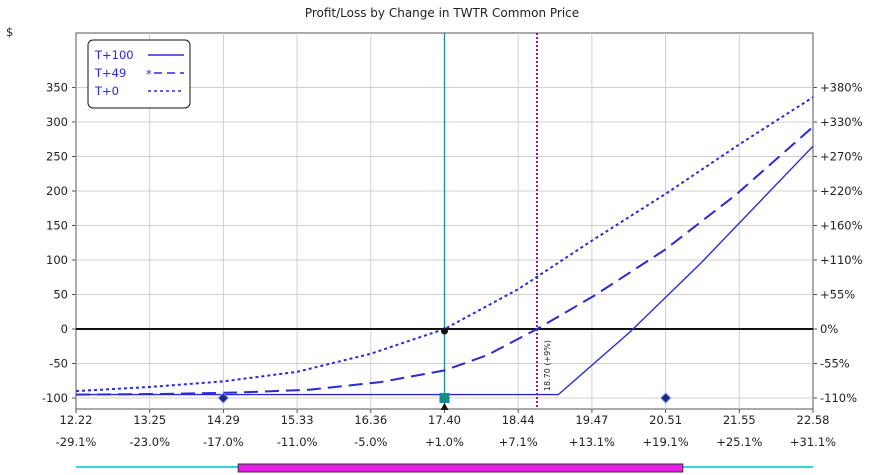 This screenshot has height=475, width=883. I want to click on markers, so click(444, 368).